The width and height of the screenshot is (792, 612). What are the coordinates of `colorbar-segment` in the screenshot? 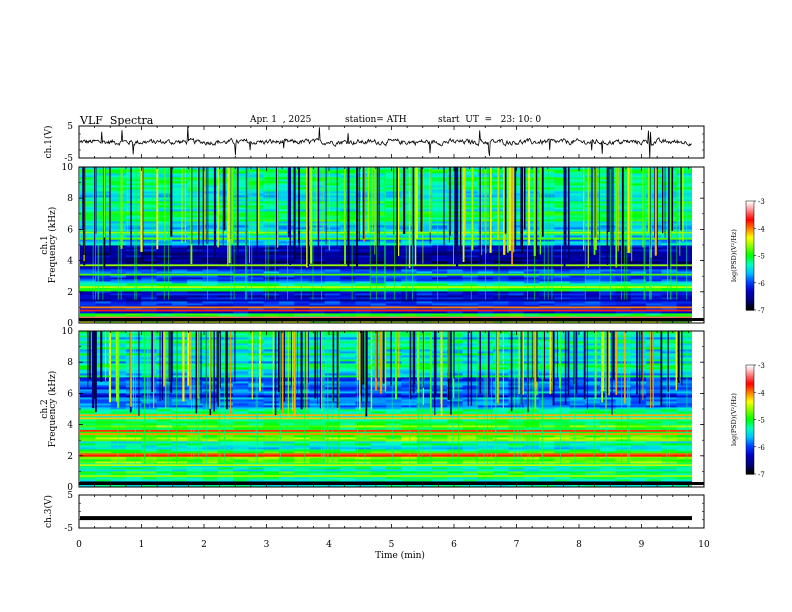 It's located at (750, 229).